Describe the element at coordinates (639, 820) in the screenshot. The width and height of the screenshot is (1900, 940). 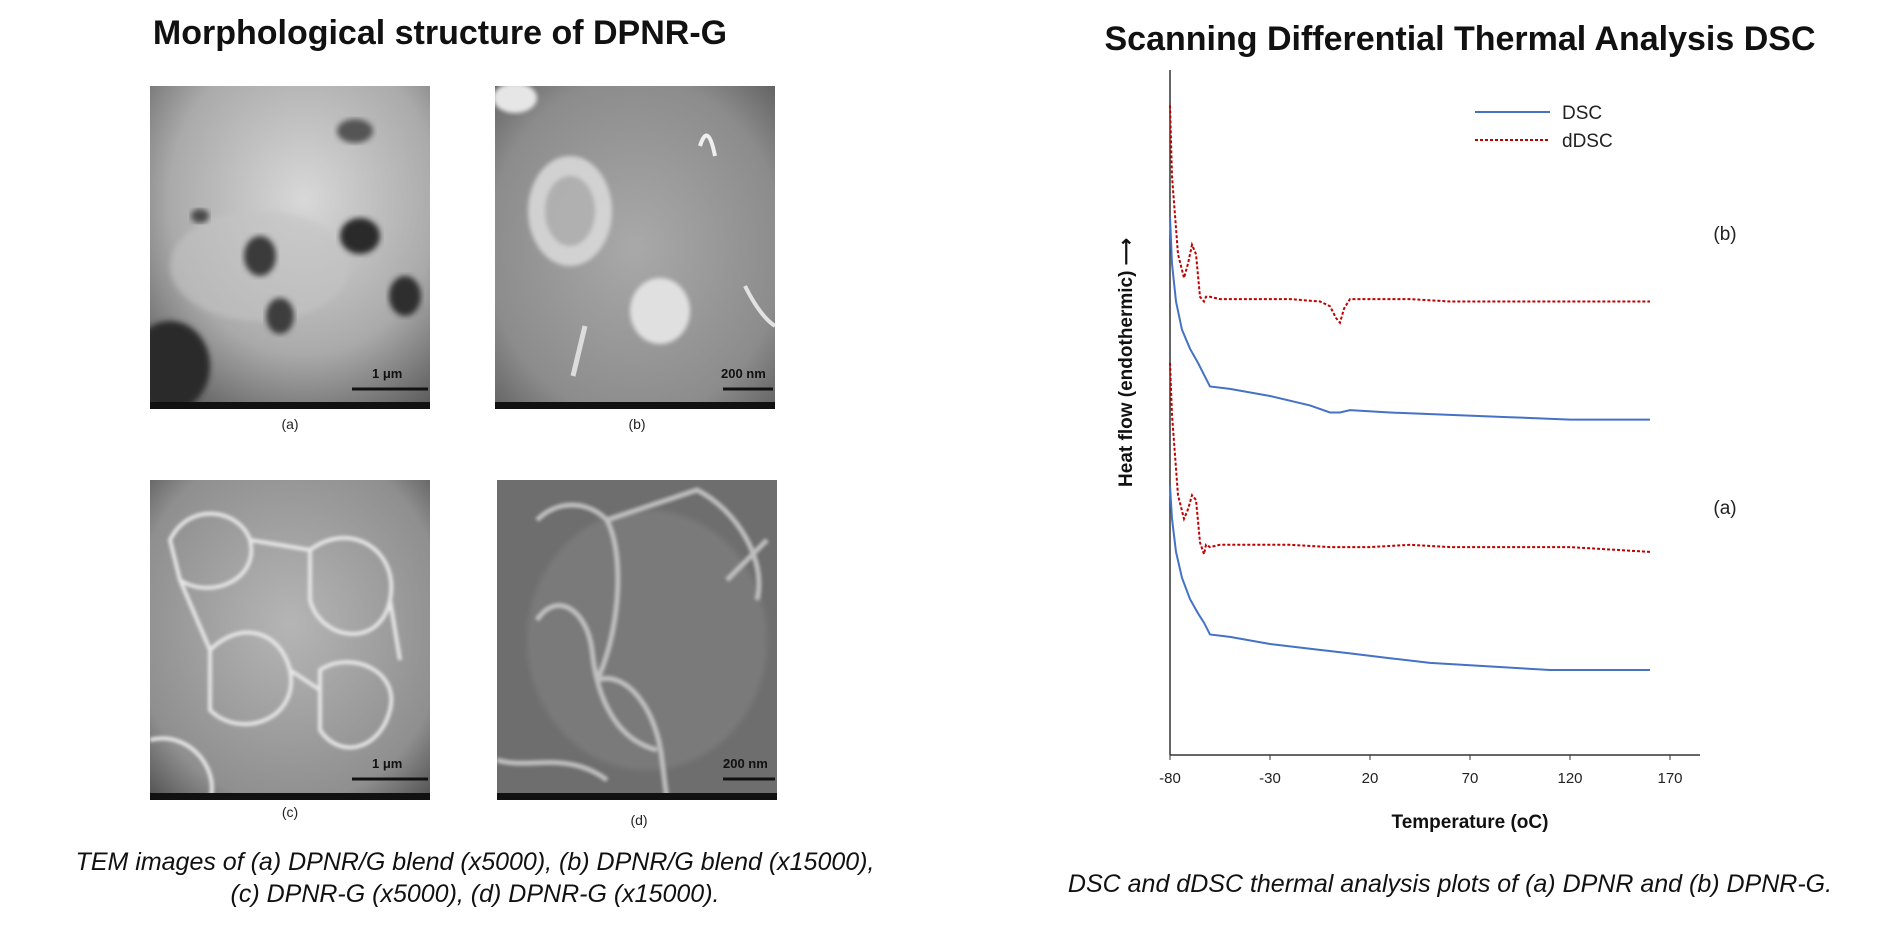
I see `panel-label-d: (d)` at that location.